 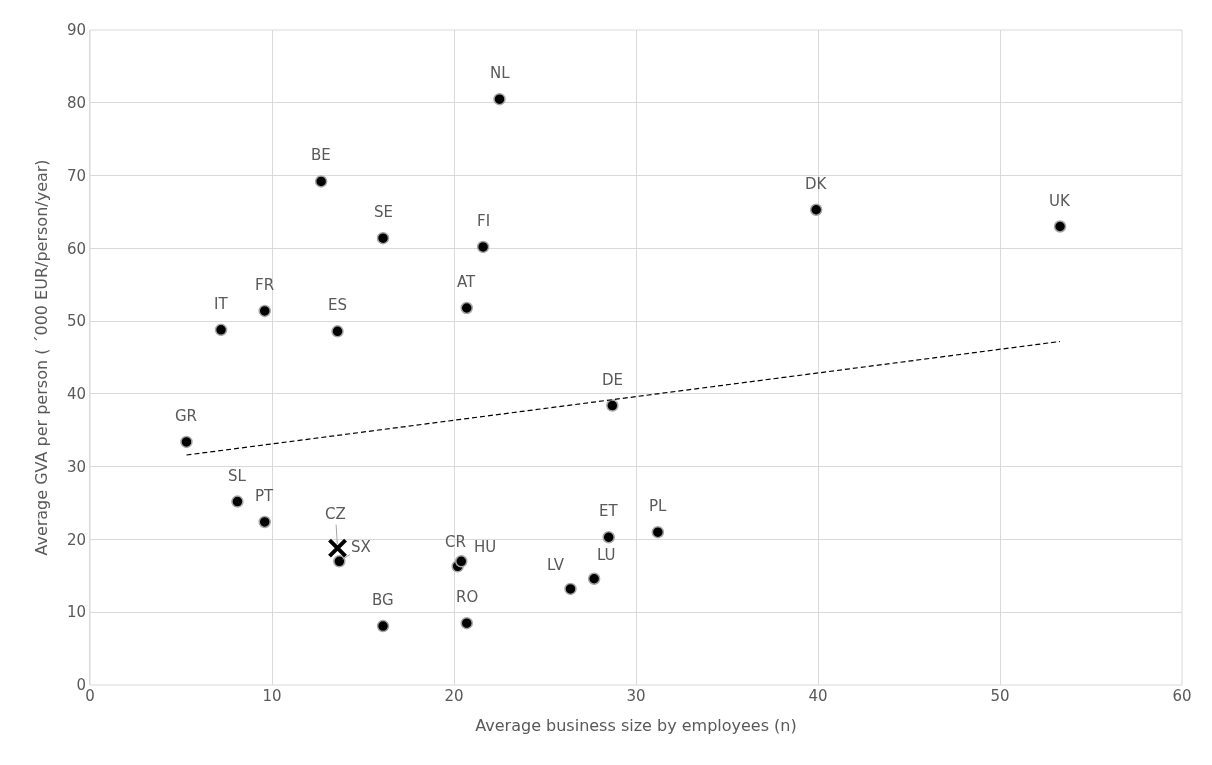 I want to click on annotation: PL, so click(x=658, y=506).